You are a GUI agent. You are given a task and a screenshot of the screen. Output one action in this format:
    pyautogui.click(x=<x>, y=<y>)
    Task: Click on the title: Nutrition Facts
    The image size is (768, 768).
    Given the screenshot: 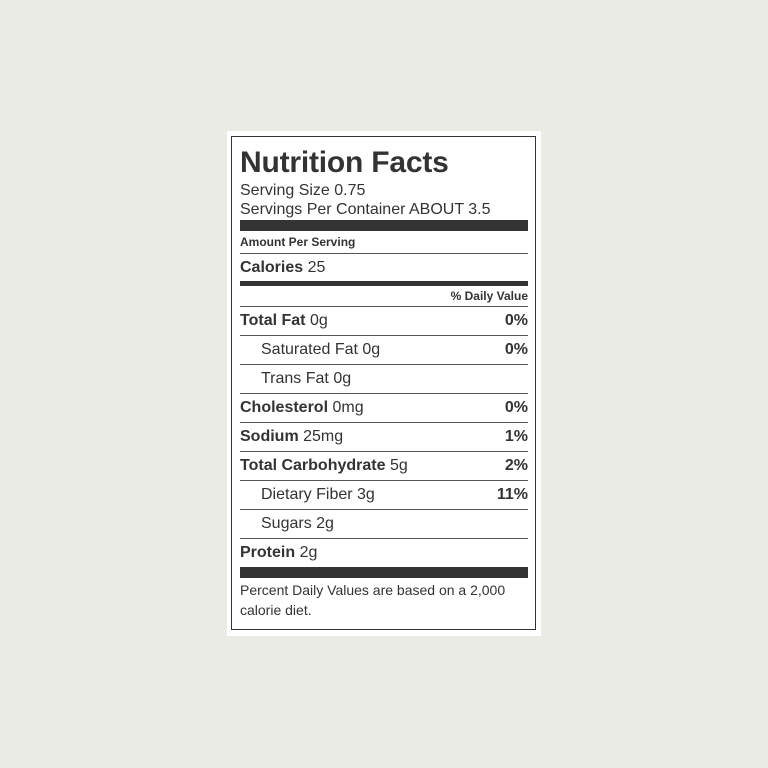 What is the action you would take?
    pyautogui.click(x=344, y=162)
    